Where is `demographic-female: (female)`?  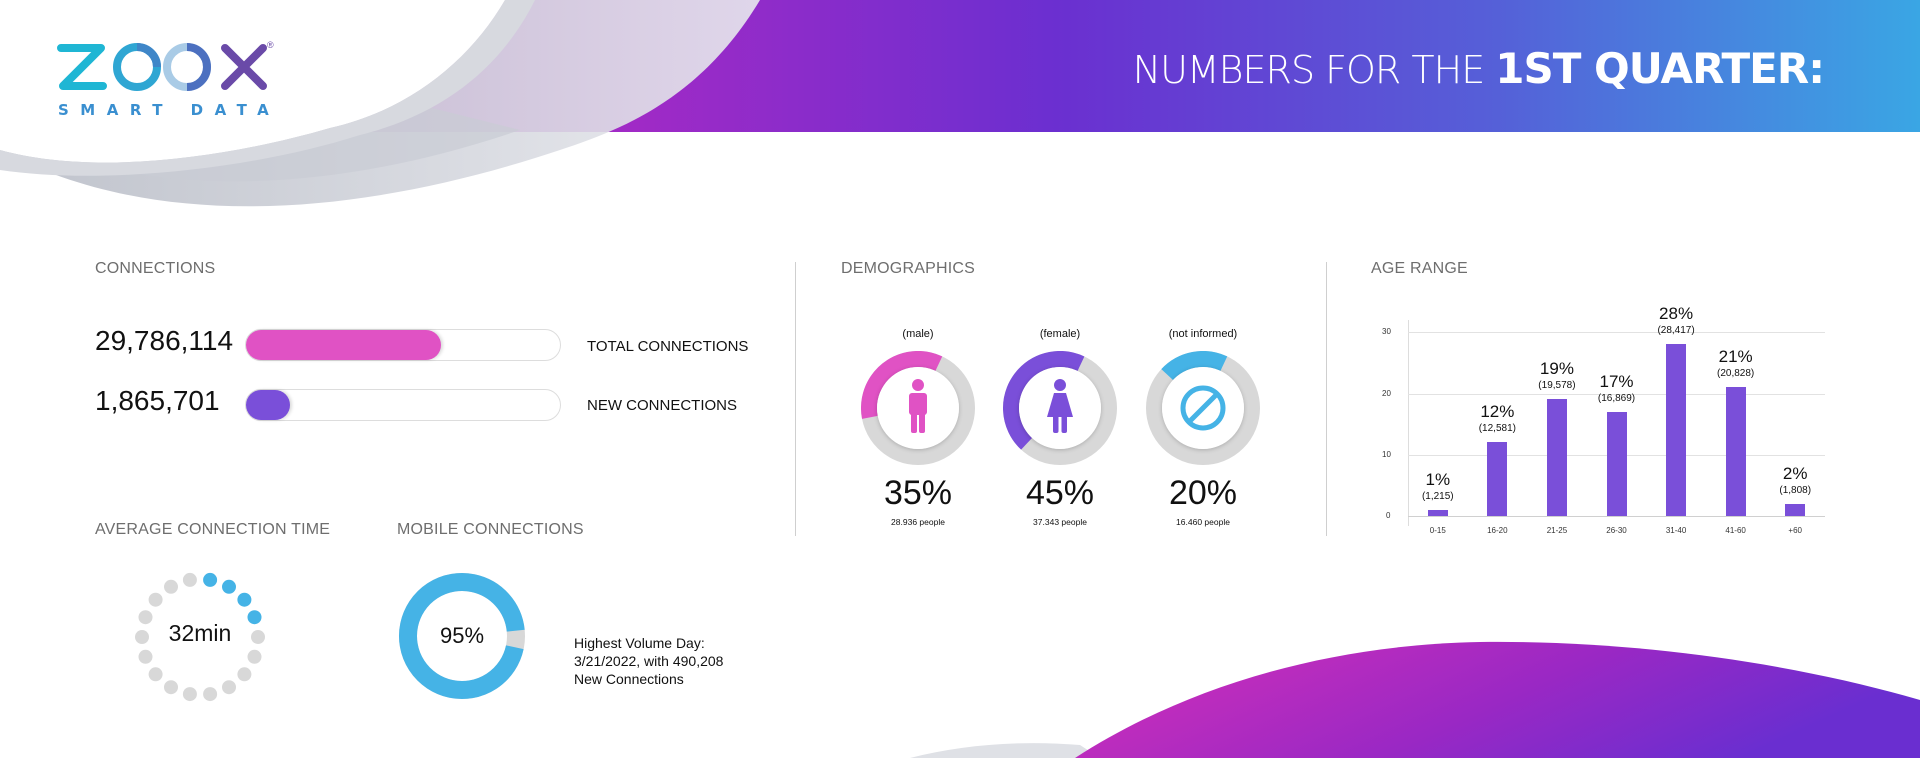 demographic-female: (female) is located at coordinates (1060, 334).